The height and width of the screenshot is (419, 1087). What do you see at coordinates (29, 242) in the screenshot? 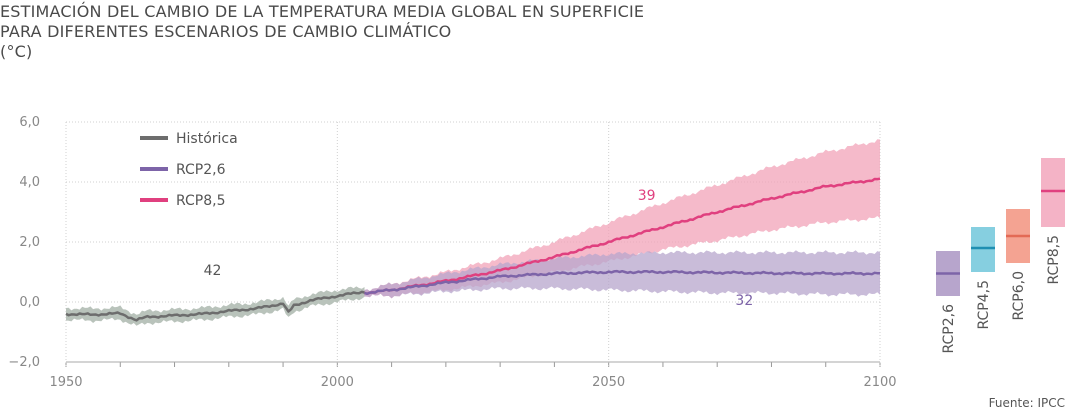
I see `y-tick-label: 2,0` at bounding box center [29, 242].